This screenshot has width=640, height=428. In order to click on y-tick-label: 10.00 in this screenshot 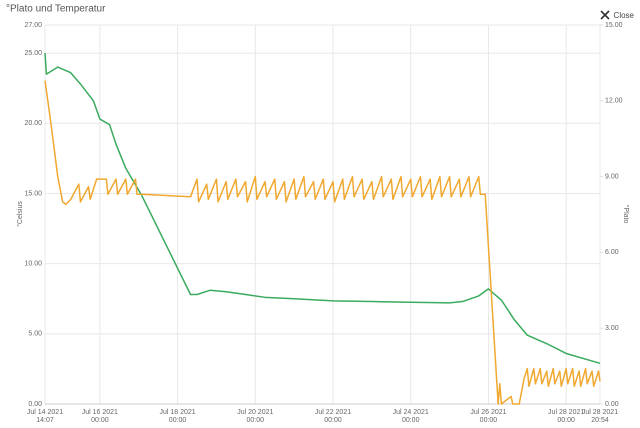, I will do `click(33, 263)`.